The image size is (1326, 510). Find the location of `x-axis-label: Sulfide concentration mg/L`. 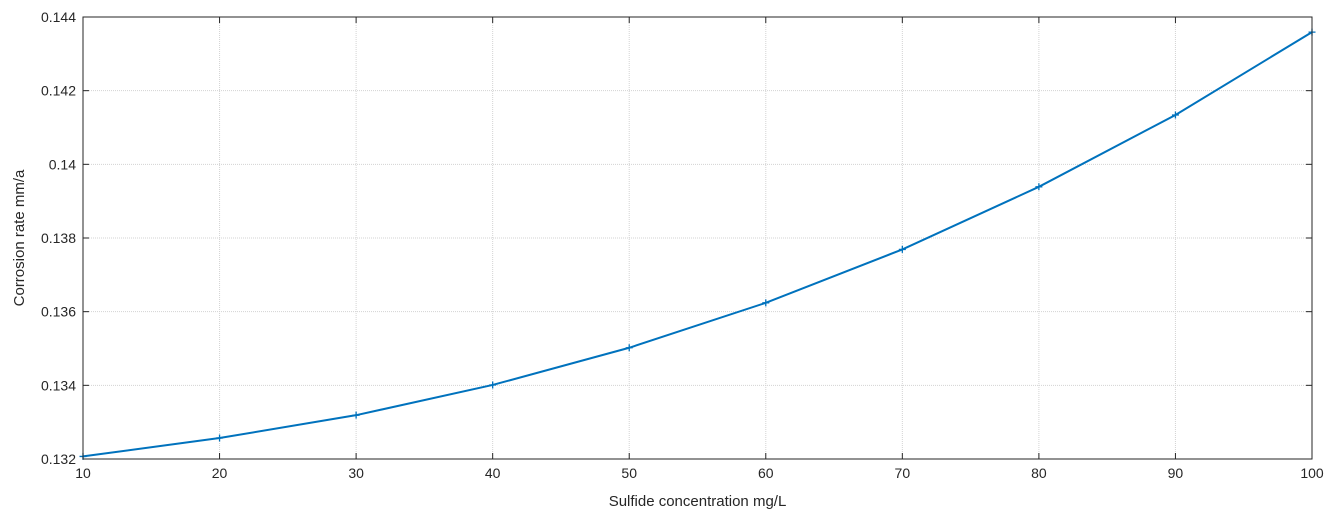

x-axis-label: Sulfide concentration mg/L is located at coordinates (698, 501).